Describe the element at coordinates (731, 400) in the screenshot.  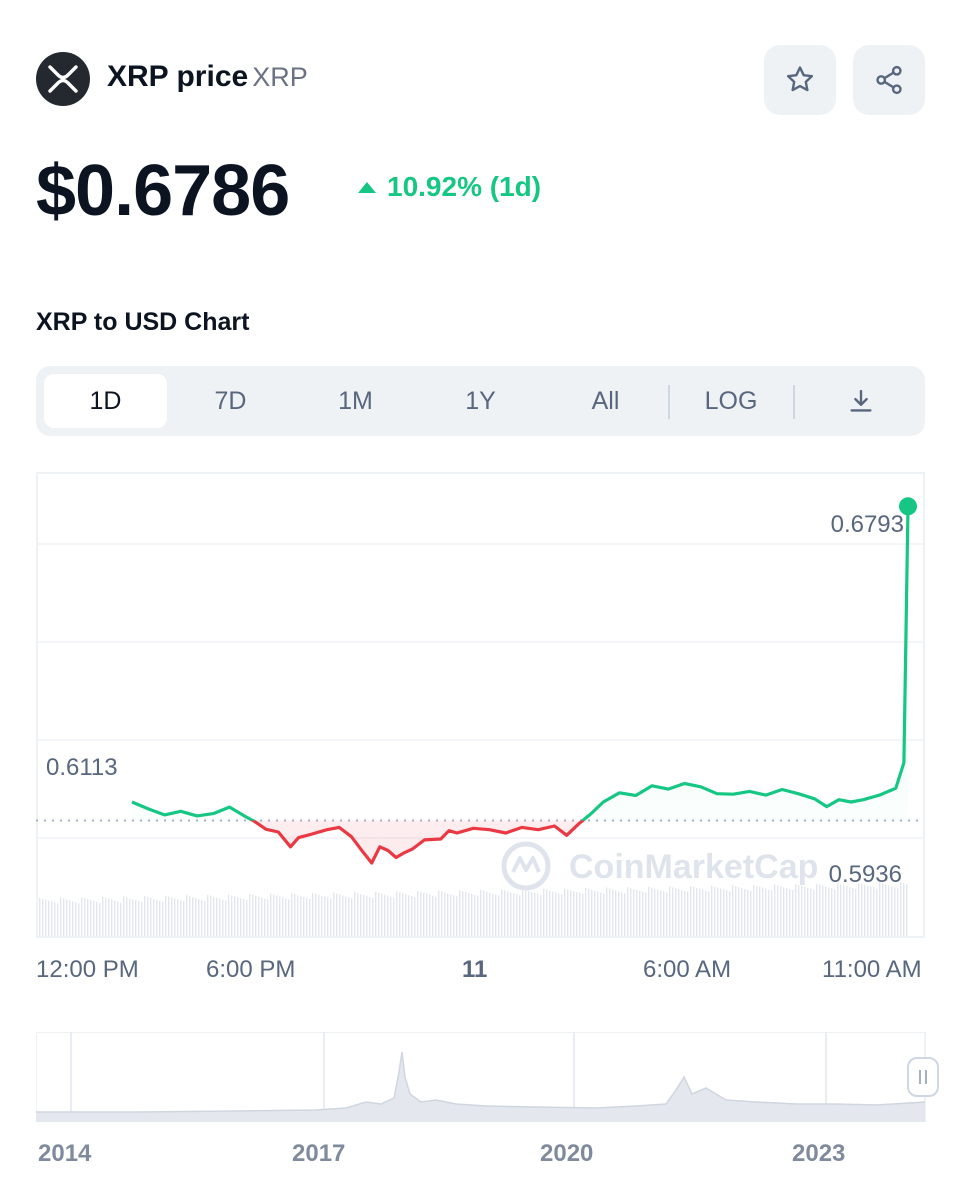
I see `tab-log: LOG` at that location.